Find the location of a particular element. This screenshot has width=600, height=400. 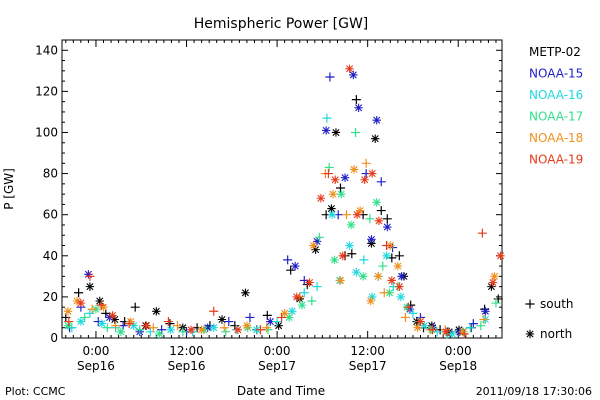

y-tick-label: 100 is located at coordinates (46, 132).